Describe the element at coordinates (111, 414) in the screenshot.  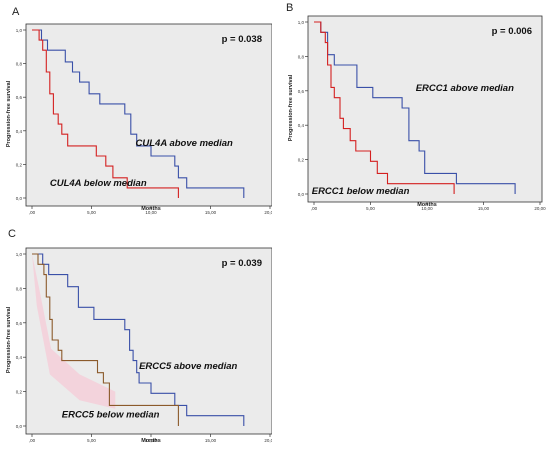
I see `curve-annotation: ERCC5 below median` at that location.